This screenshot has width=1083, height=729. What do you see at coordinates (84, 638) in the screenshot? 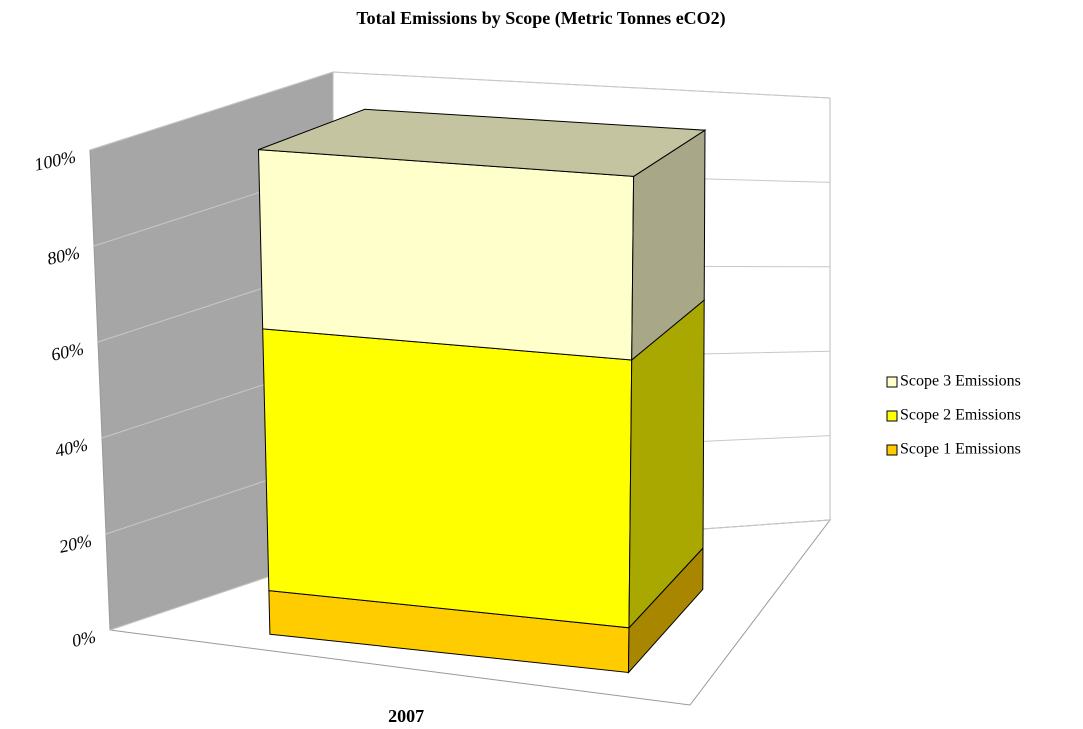
I see `y-tick-label: 0%` at bounding box center [84, 638].